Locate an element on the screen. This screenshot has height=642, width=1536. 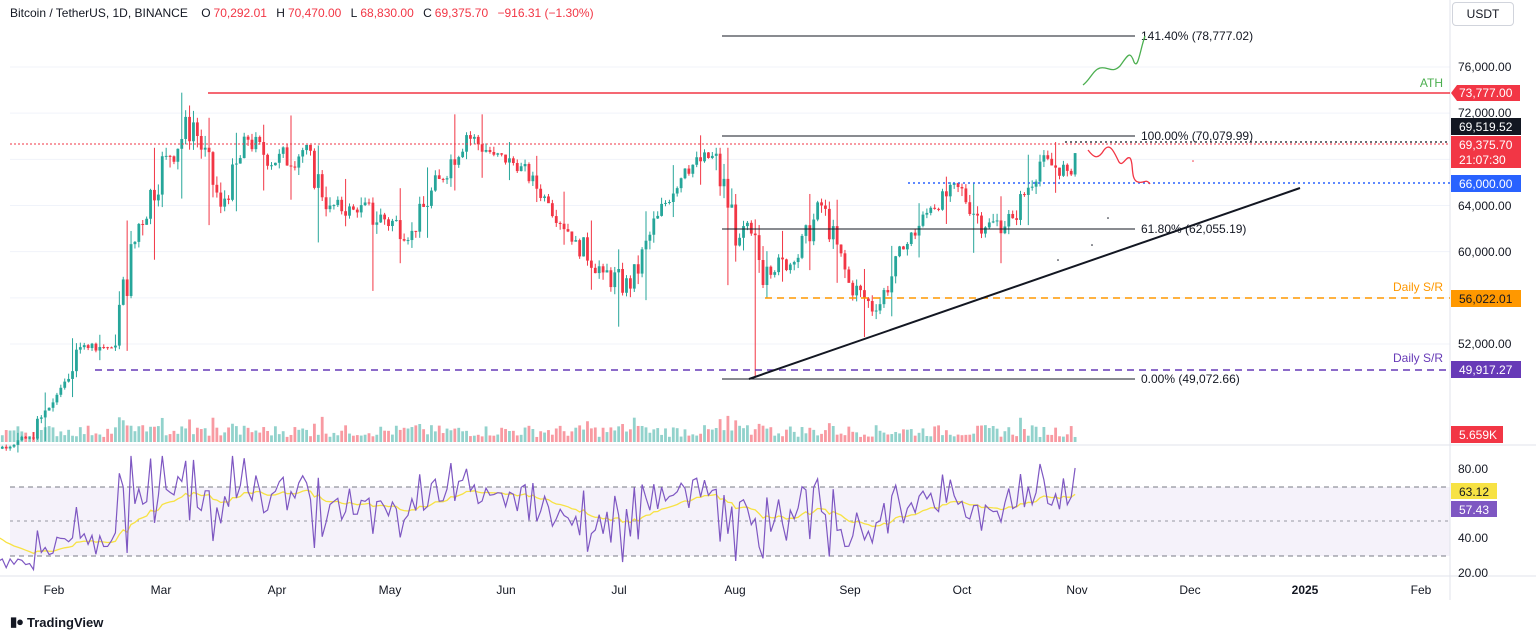
ascending-trendline is located at coordinates (1024, 283).